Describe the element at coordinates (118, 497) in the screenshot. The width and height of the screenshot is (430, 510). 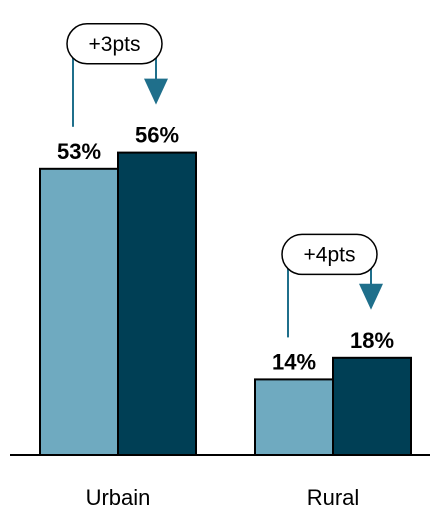
I see `category-label-urbain: Urbain` at that location.